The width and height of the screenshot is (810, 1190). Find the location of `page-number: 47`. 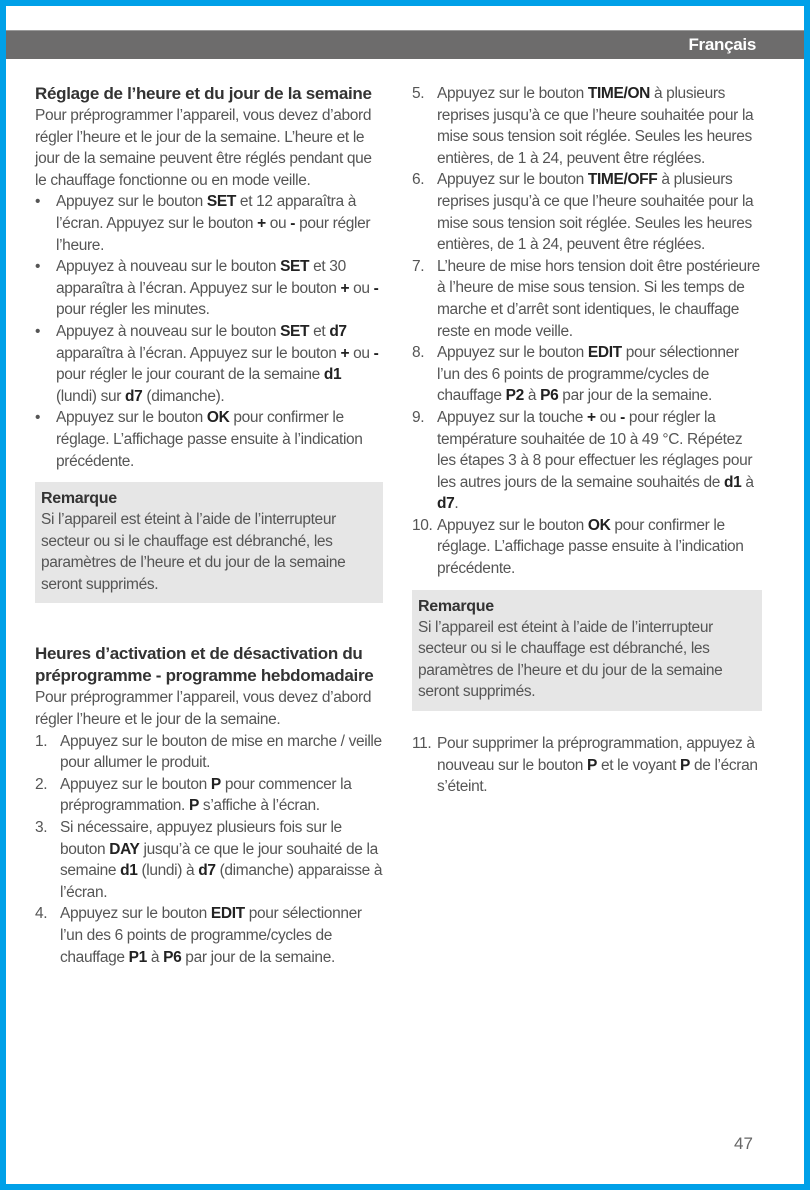

page-number: 47 is located at coordinates (743, 1143).